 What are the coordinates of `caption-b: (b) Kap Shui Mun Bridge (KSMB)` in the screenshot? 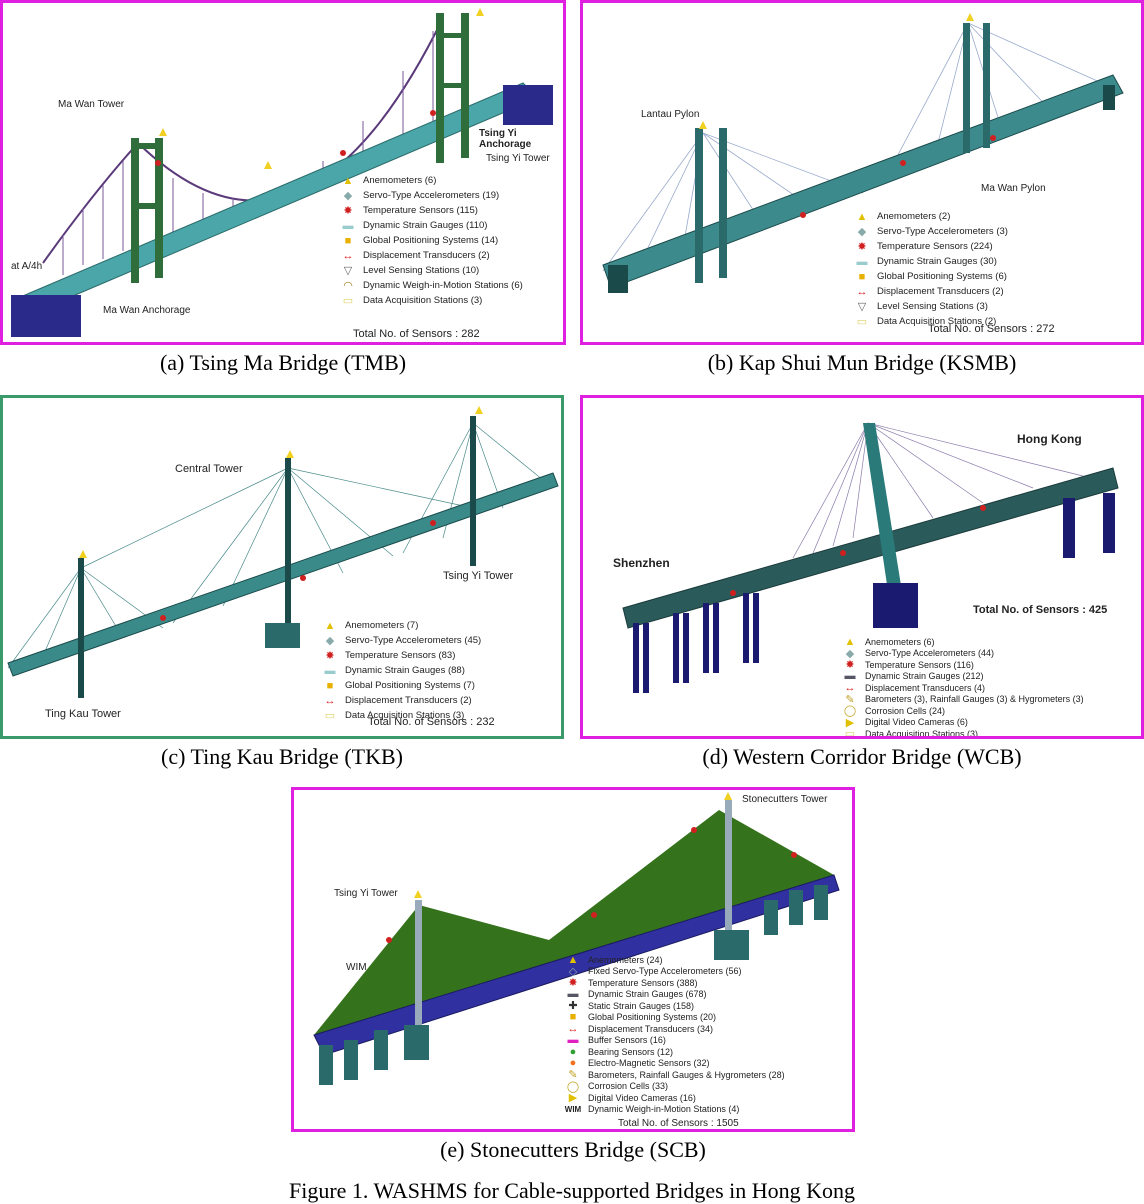 It's located at (862, 362).